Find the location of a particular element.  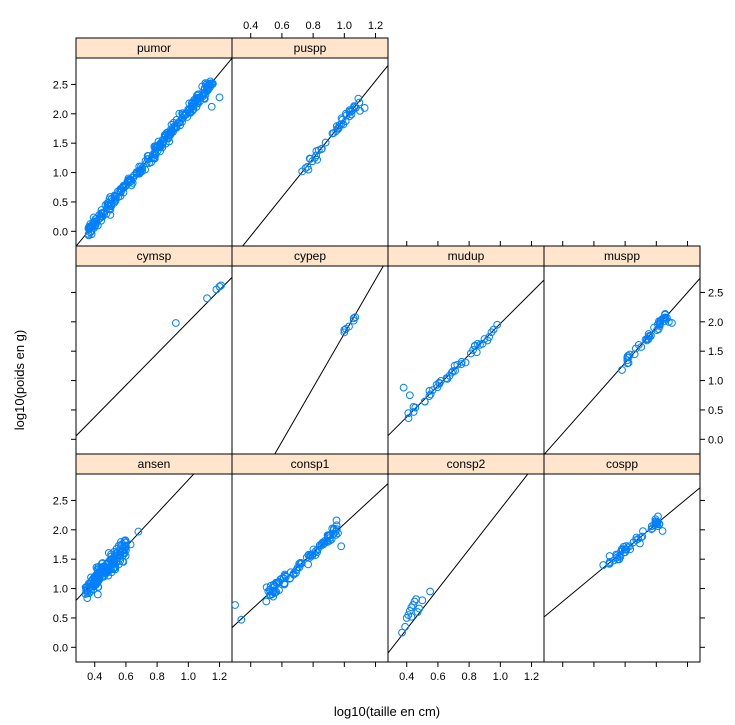

x-tick-label: 0.4 is located at coordinates (406, 677).